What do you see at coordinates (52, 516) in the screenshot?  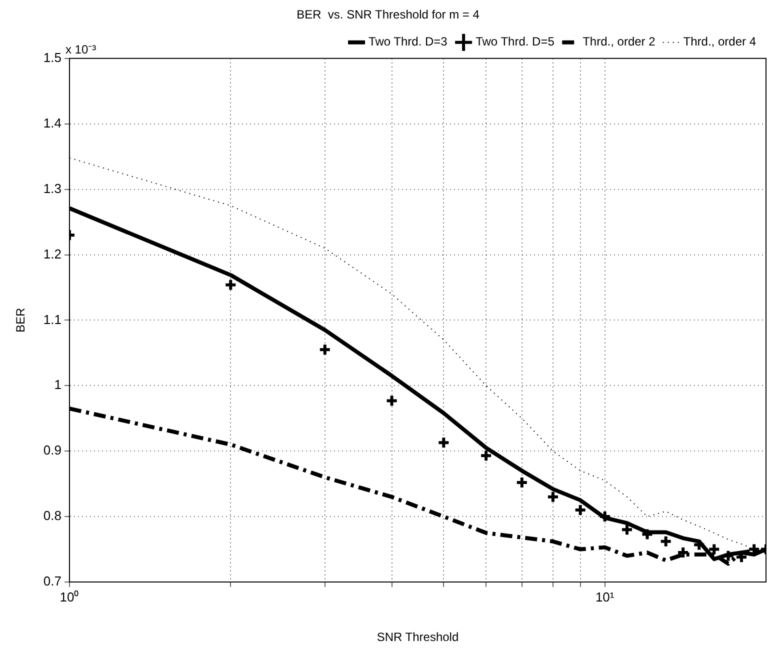 I see `y-tick-label: 0.8` at bounding box center [52, 516].